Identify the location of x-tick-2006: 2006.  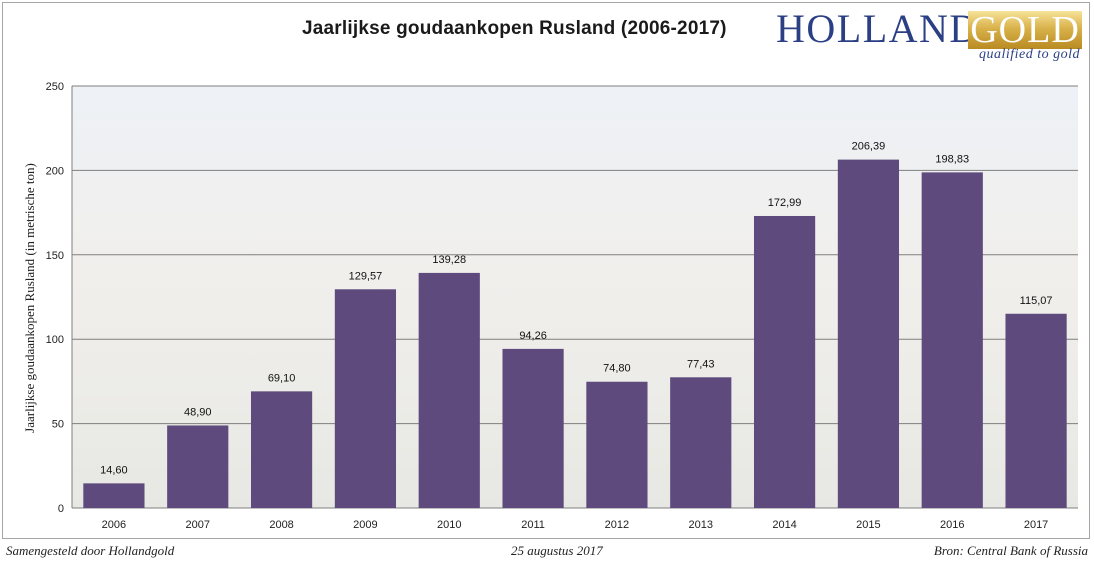
(114, 525).